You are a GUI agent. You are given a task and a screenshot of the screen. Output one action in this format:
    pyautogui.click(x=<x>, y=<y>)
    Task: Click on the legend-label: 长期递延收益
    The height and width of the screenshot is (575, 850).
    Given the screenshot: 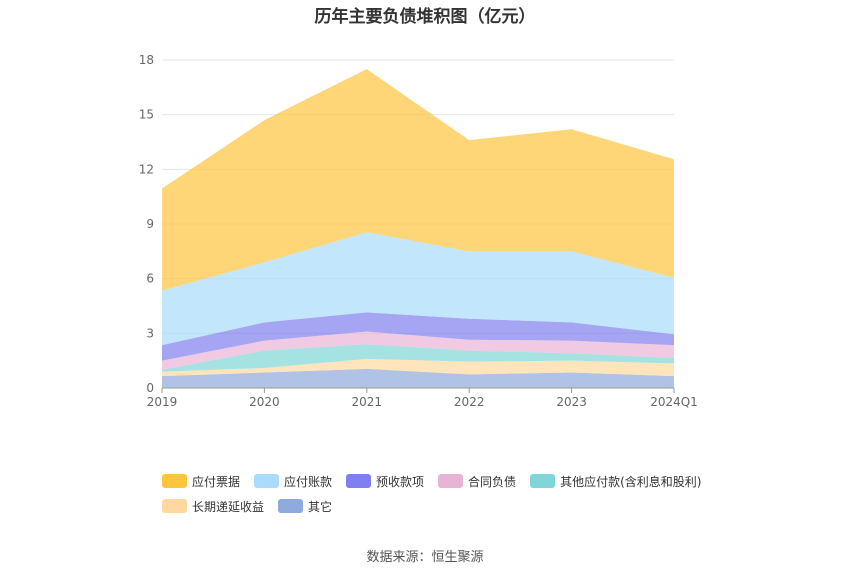 What is the action you would take?
    pyautogui.click(x=228, y=506)
    